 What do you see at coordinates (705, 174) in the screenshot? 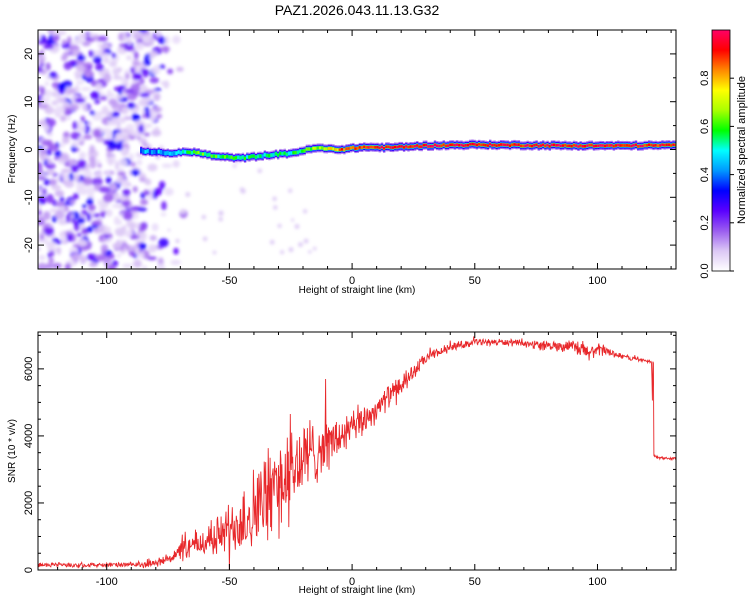
I see `colorbar-tick-label: 0.4` at bounding box center [705, 174].